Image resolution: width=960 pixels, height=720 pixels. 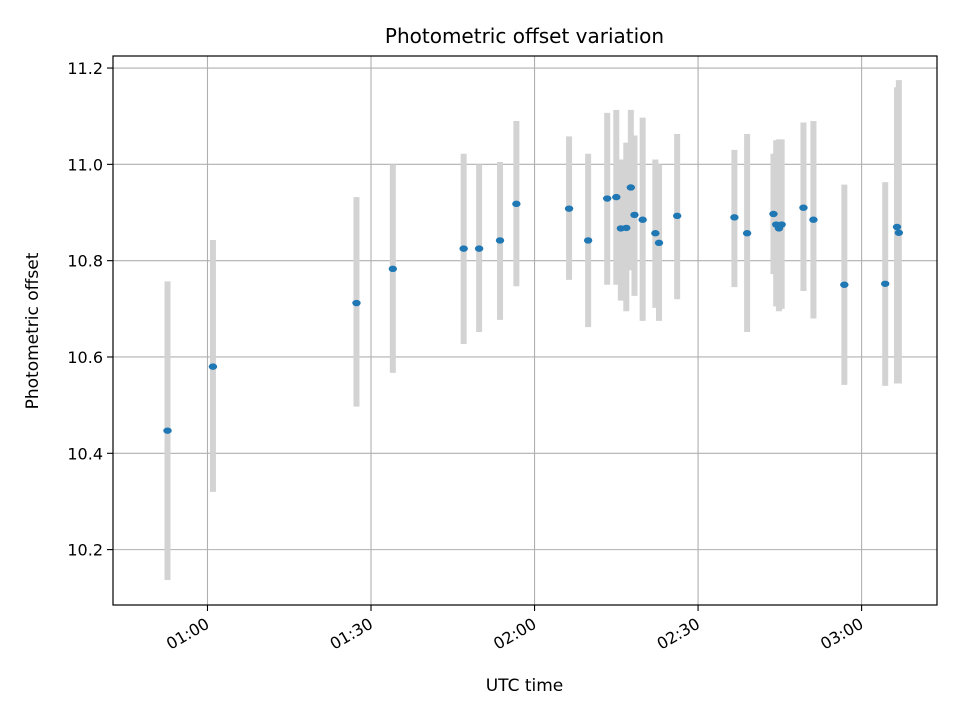 What do you see at coordinates (85, 550) in the screenshot?
I see `y-tick-label: 10.2` at bounding box center [85, 550].